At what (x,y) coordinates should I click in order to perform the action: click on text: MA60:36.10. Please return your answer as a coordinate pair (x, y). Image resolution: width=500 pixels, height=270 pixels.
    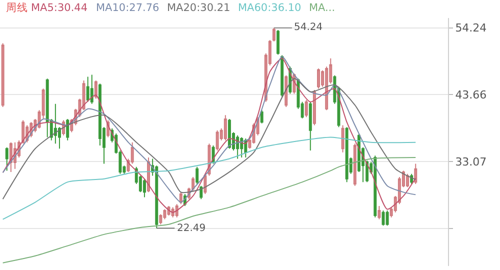
    Looking at the image, I should click on (270, 8).